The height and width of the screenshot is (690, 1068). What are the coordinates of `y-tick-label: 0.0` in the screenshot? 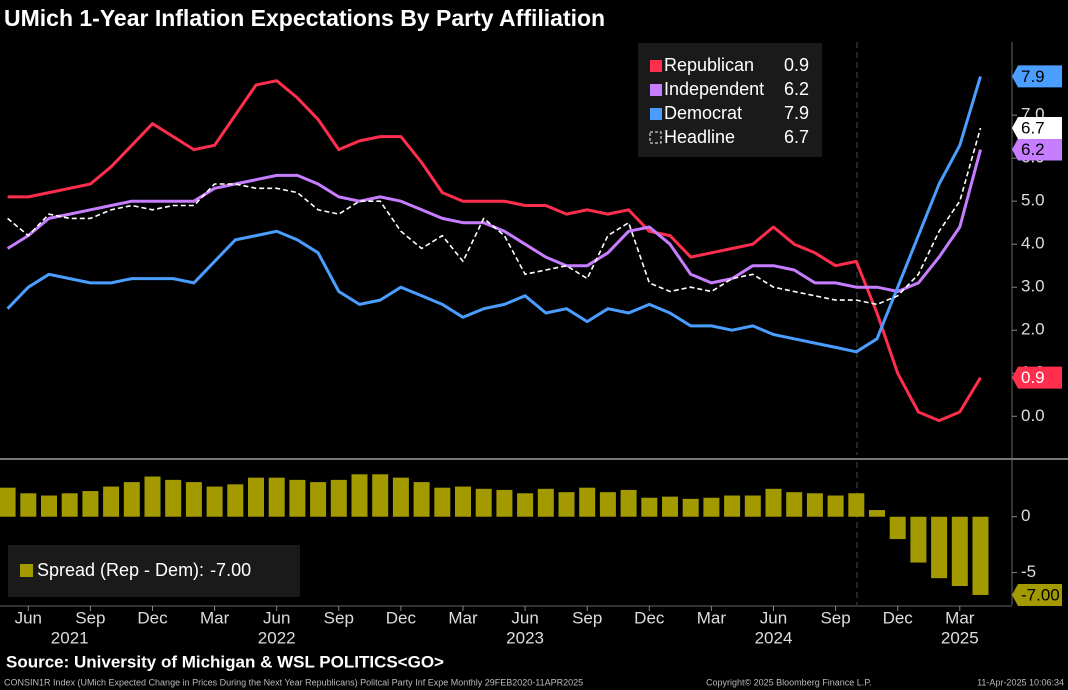 It's located at (1033, 415).